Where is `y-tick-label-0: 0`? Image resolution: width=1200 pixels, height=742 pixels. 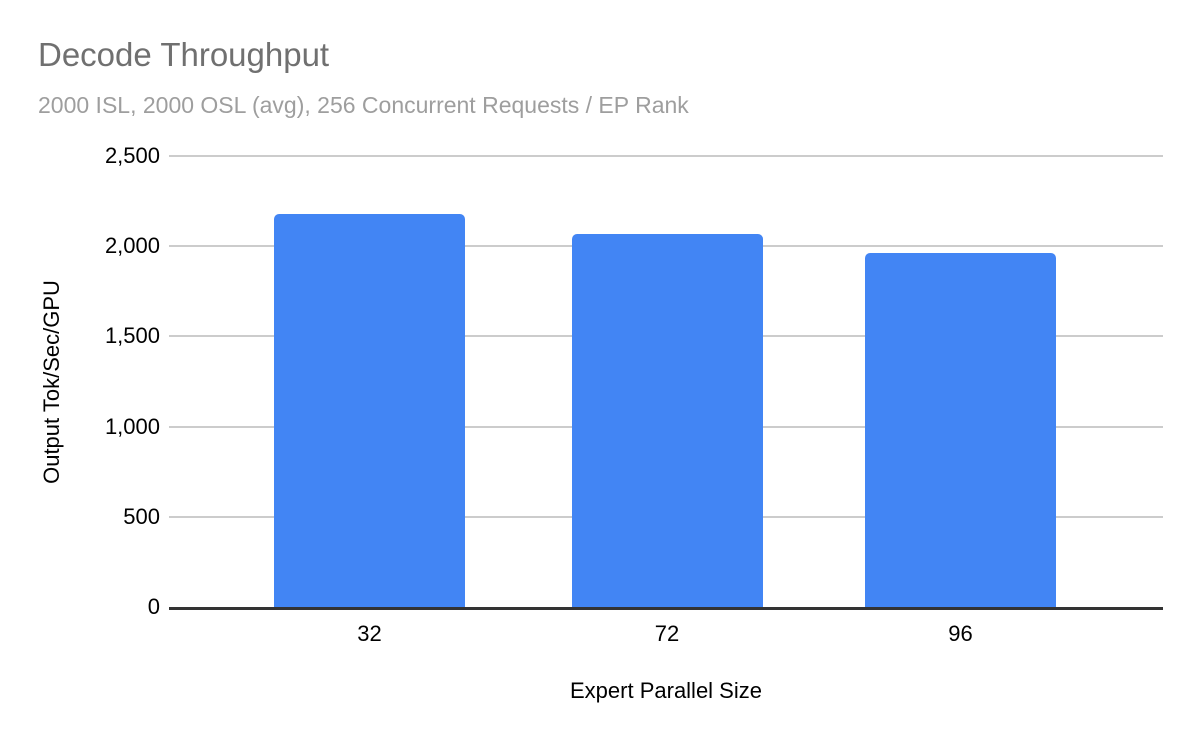
y-tick-label-0: 0 is located at coordinates (153, 606).